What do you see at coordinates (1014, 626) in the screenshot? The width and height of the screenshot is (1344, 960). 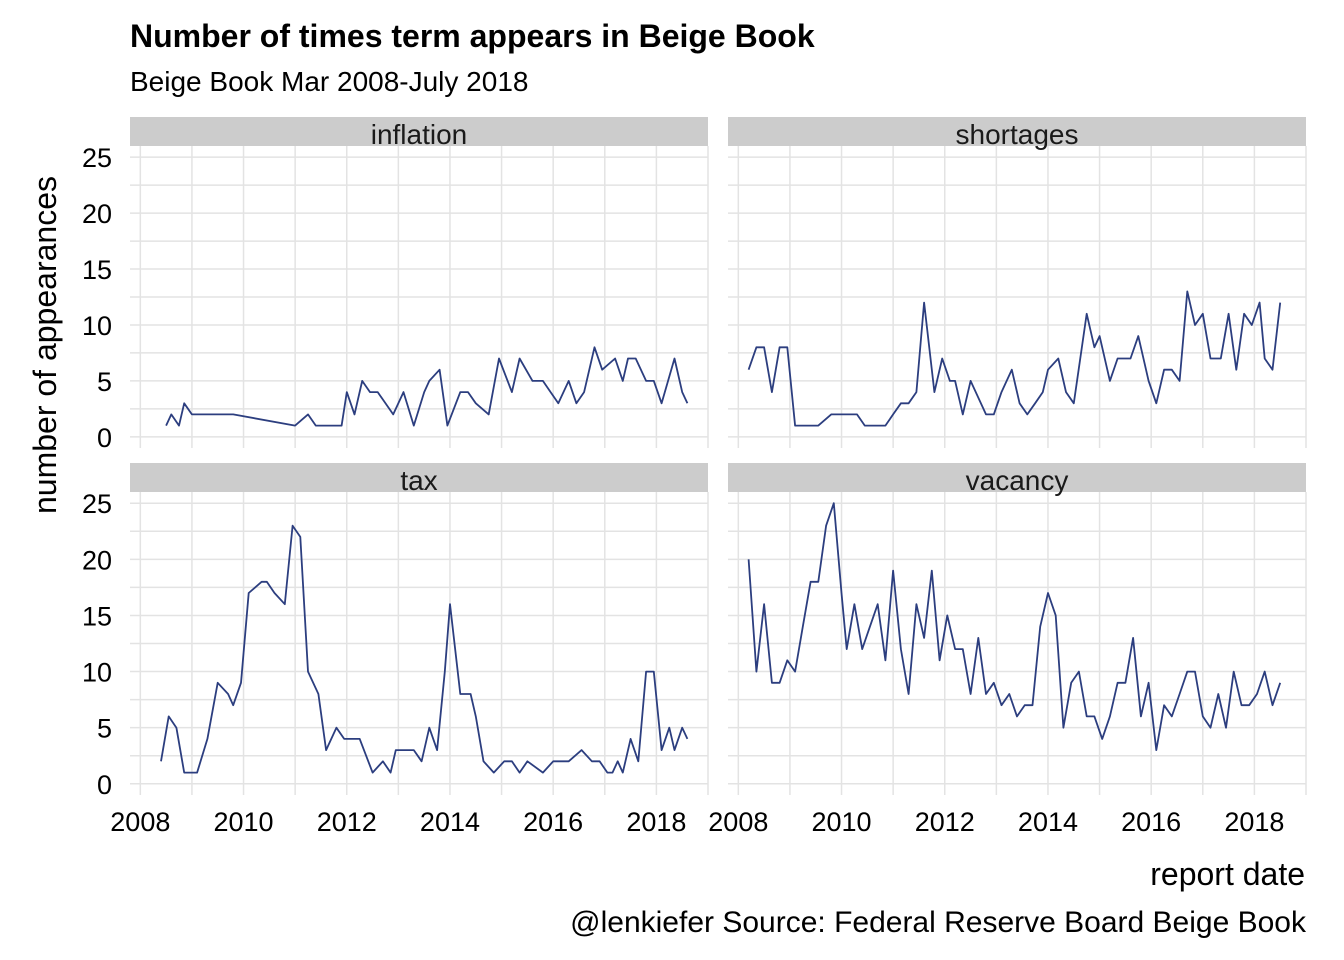 I see `series-line-vacancy` at bounding box center [1014, 626].